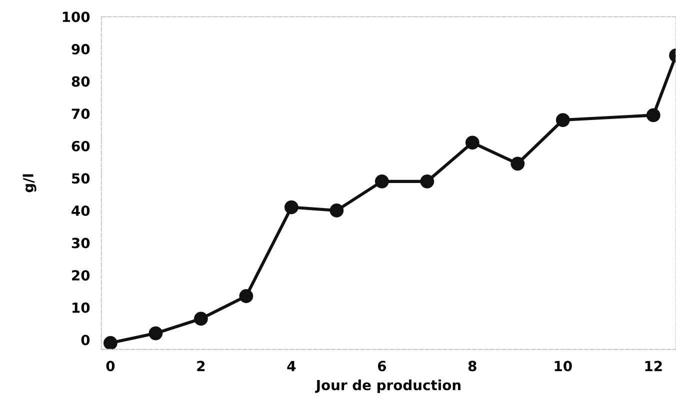  What do you see at coordinates (81, 243) in the screenshot?
I see `y-tick-label: 30` at bounding box center [81, 243].